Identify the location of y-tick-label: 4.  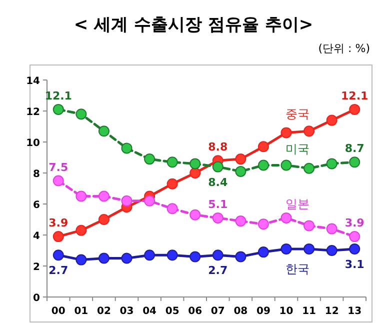
(36, 236).